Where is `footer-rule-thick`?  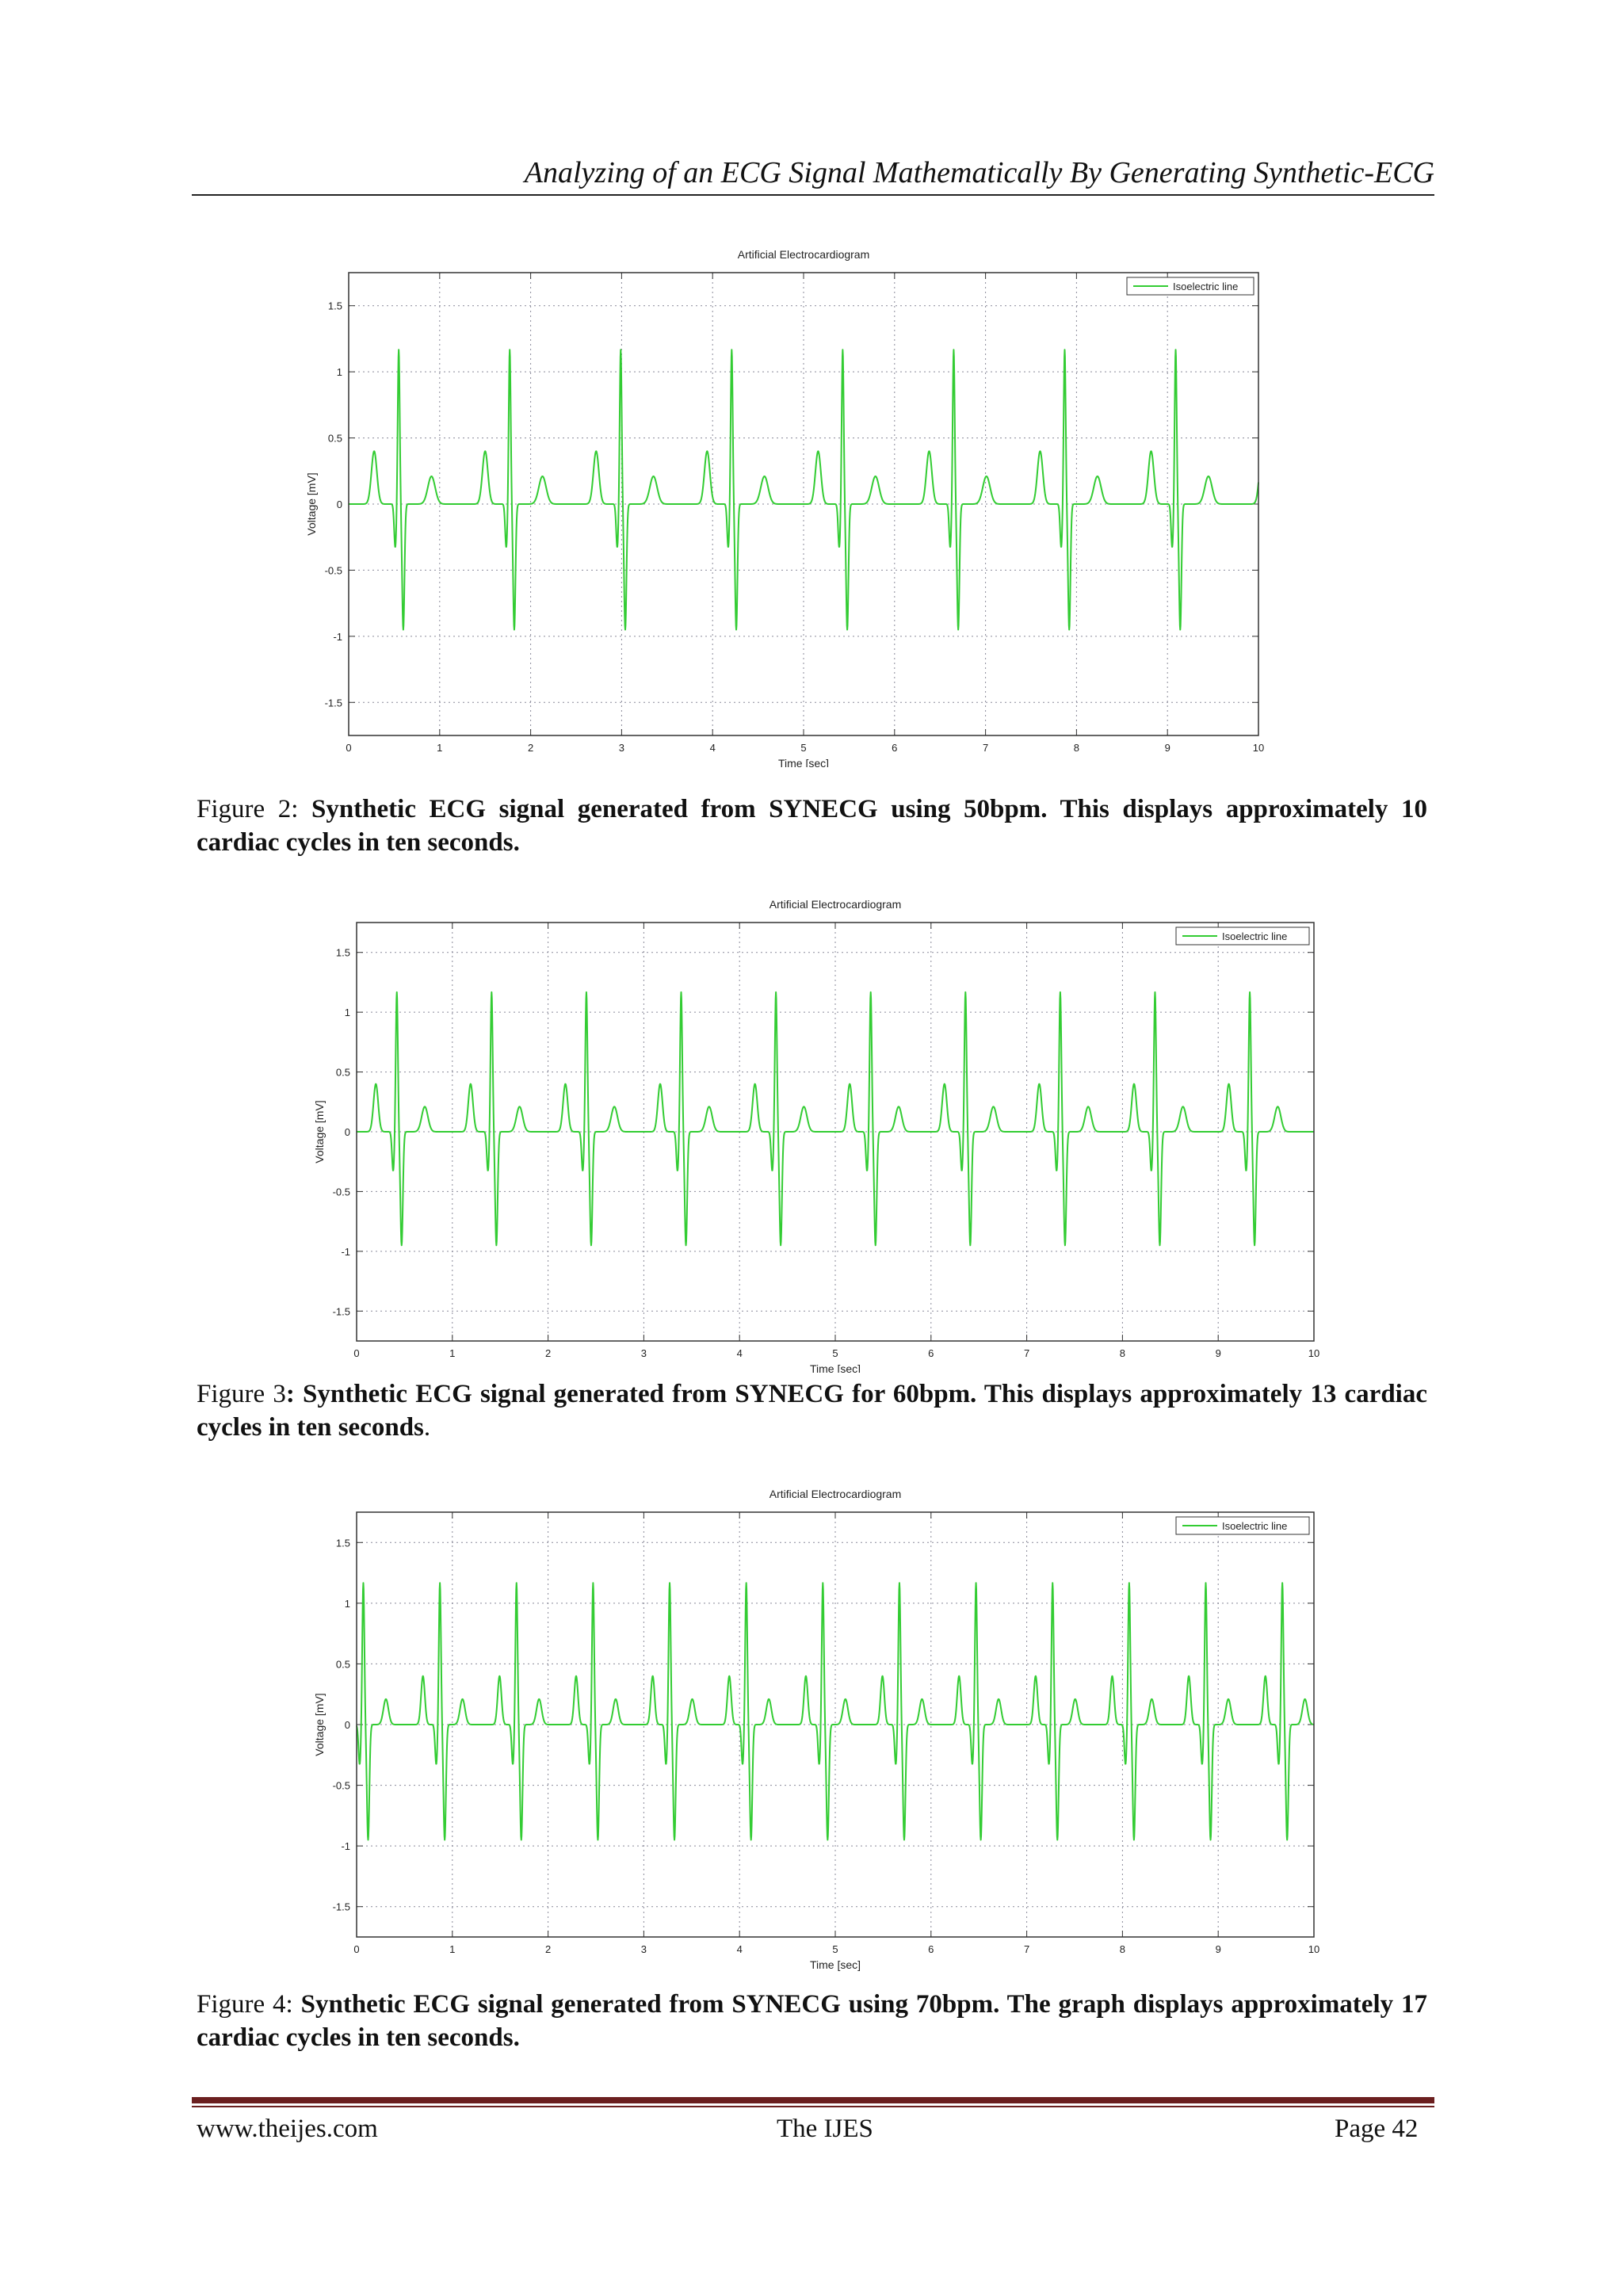 footer-rule-thick is located at coordinates (813, 2100).